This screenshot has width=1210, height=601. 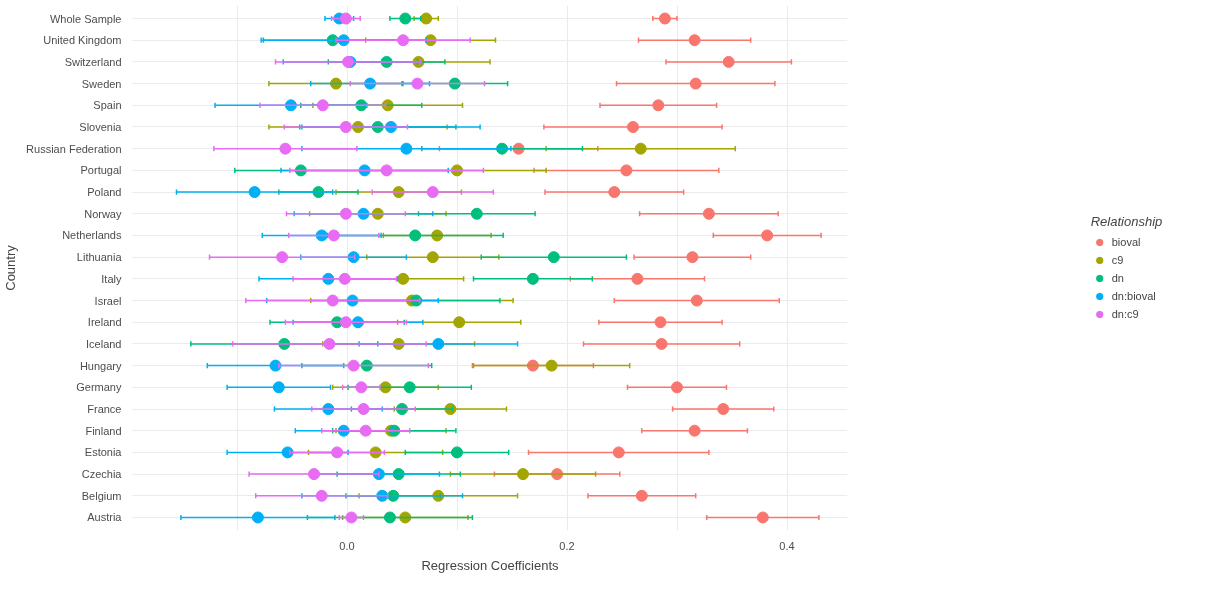 What do you see at coordinates (104, 192) in the screenshot?
I see `y-tick-label: Poland` at bounding box center [104, 192].